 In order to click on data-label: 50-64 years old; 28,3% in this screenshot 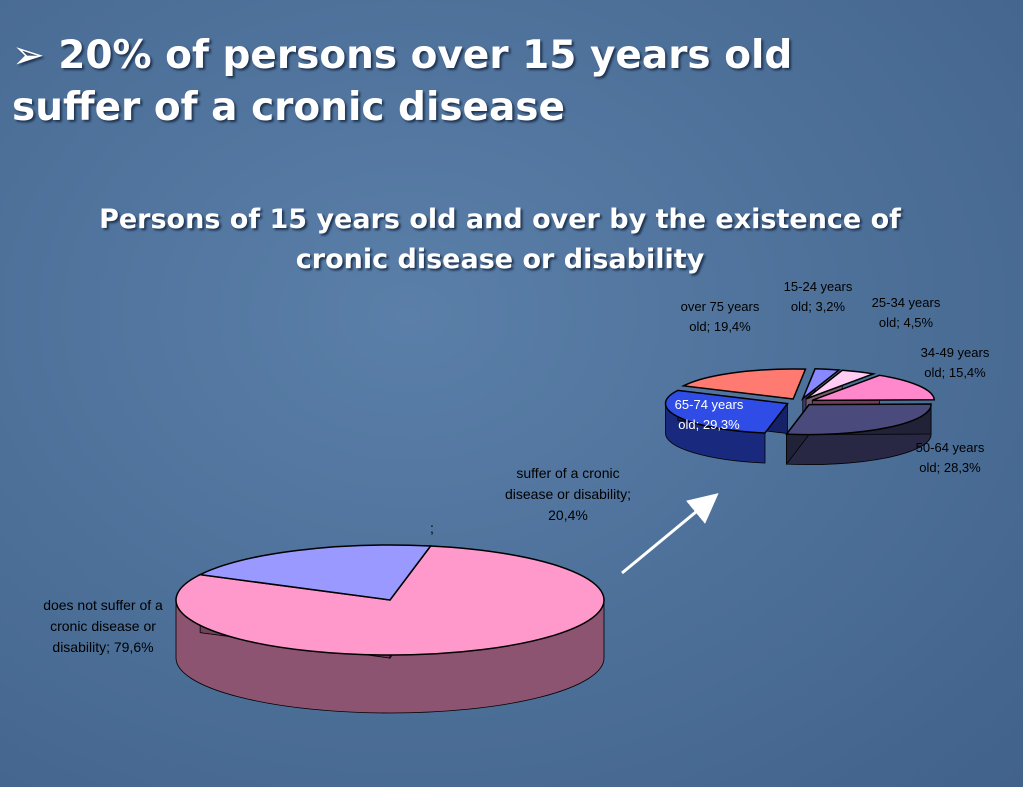, I will do `click(950, 457)`.